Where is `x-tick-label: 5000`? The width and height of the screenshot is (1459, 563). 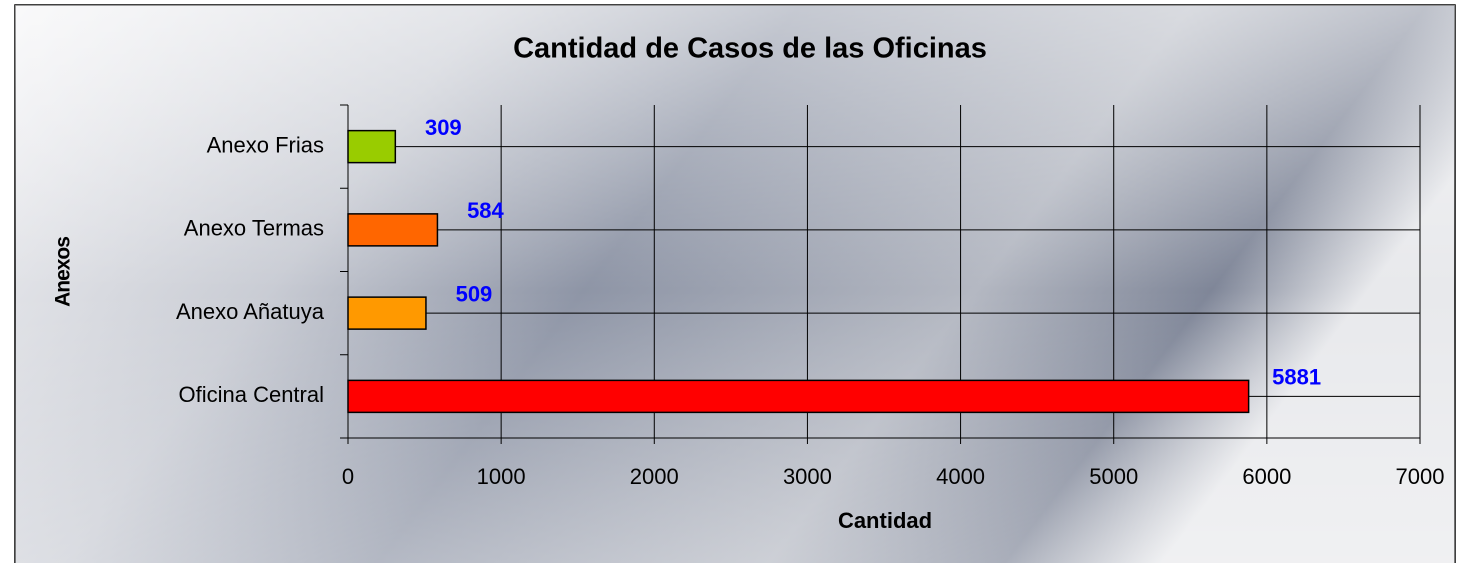
x-tick-label: 5000 is located at coordinates (1113, 476).